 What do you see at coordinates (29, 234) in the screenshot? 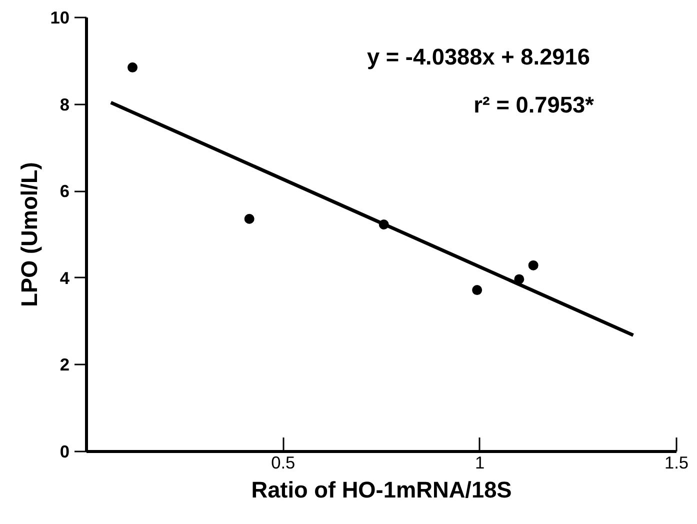
I see `y-axis-title: LPO (Umol/L)` at bounding box center [29, 234].